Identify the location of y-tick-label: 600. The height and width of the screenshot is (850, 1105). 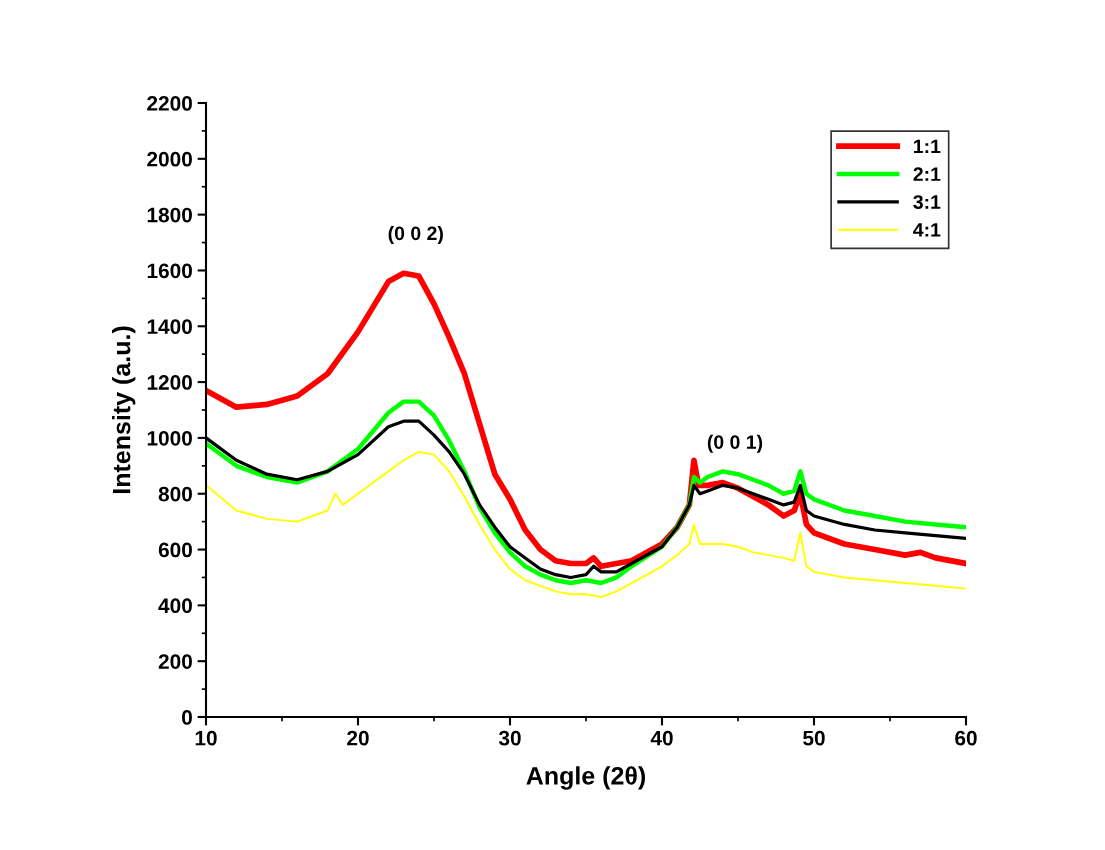
(175, 550).